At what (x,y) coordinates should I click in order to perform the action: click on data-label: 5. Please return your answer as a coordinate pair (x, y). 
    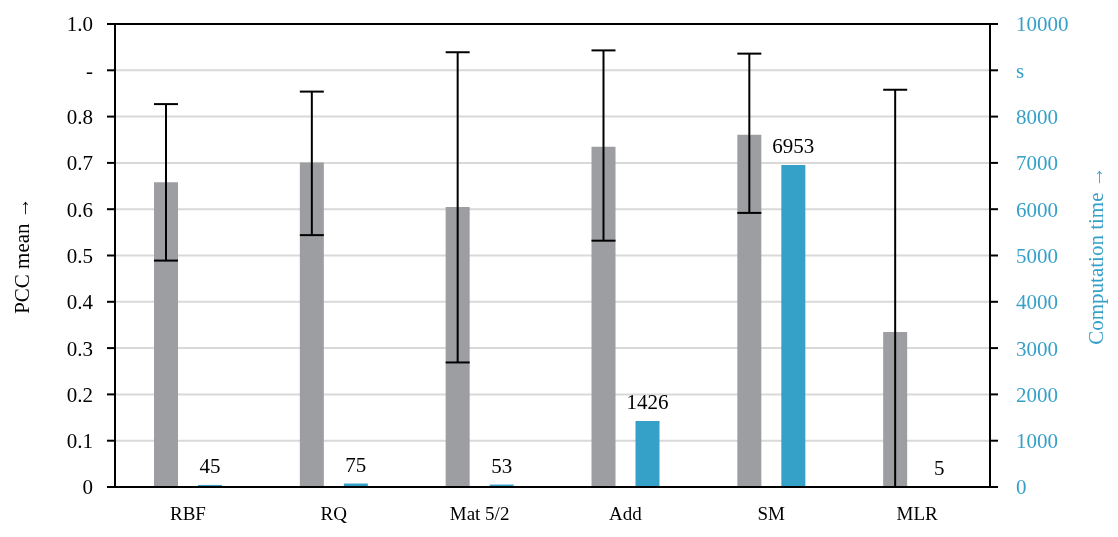
    Looking at the image, I should click on (939, 467).